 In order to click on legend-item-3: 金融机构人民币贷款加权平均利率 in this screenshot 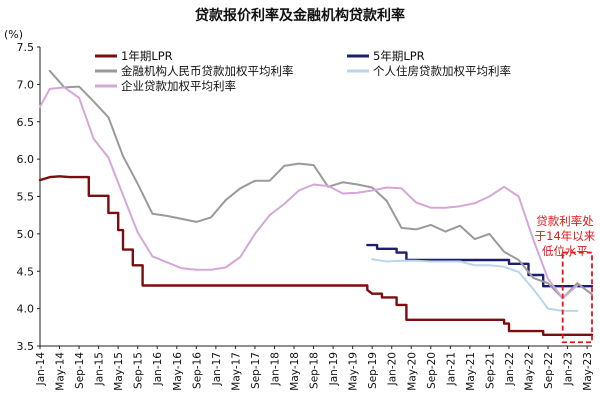, I will do `click(194, 71)`.